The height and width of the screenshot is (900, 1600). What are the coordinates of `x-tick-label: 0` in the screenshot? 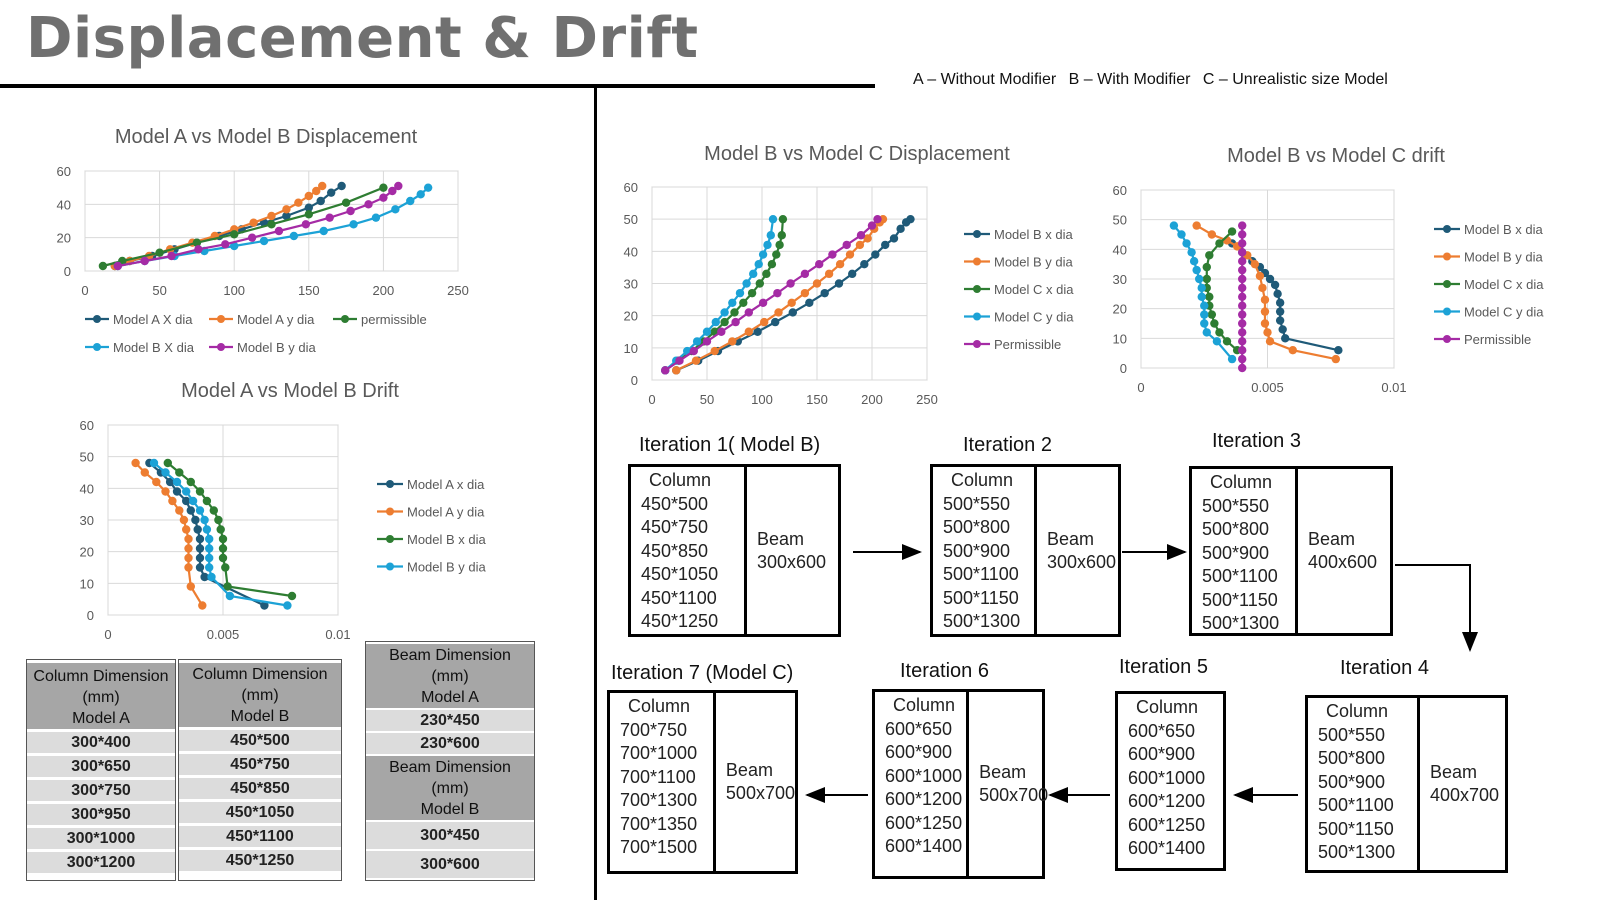 It's located at (107, 634).